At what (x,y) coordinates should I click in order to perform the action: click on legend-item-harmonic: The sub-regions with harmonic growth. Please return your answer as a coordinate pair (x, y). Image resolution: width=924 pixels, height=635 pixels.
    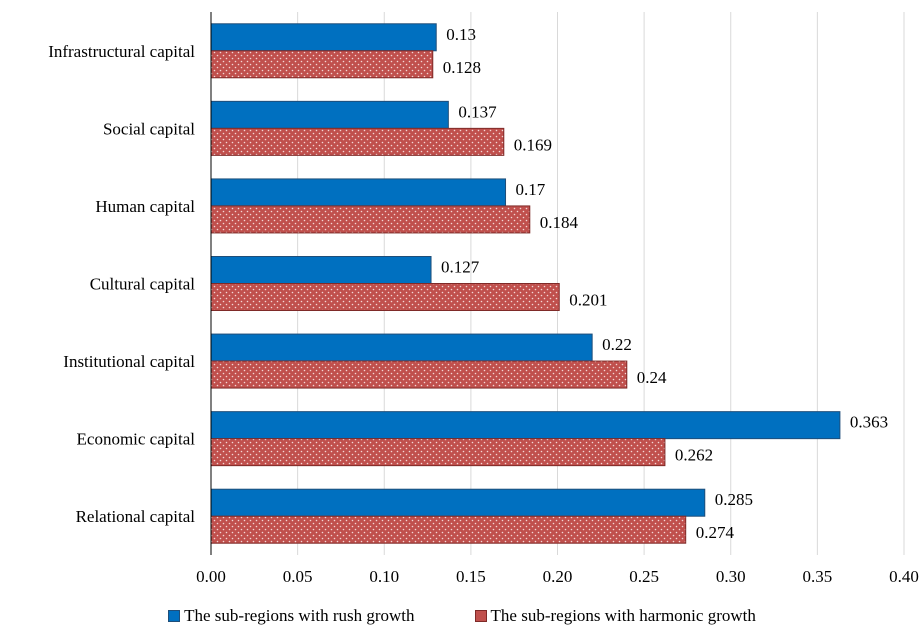
    Looking at the image, I should click on (615, 616).